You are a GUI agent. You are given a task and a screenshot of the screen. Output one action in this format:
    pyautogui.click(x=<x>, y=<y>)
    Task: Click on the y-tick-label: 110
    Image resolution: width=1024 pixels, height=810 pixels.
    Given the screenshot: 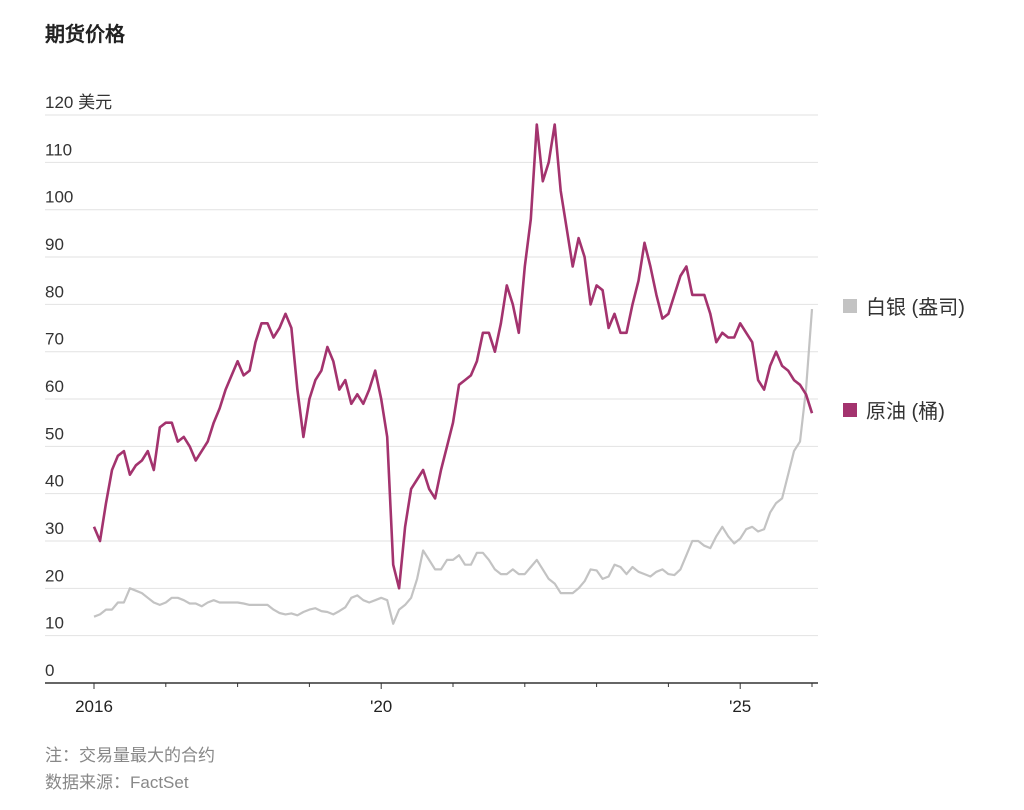 What is the action you would take?
    pyautogui.click(x=58, y=149)
    